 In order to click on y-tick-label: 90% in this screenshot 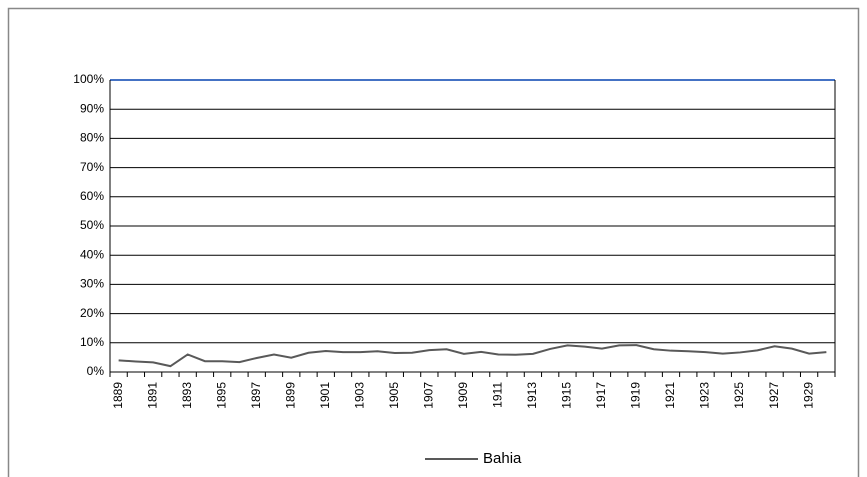, I will do `click(92, 108)`.